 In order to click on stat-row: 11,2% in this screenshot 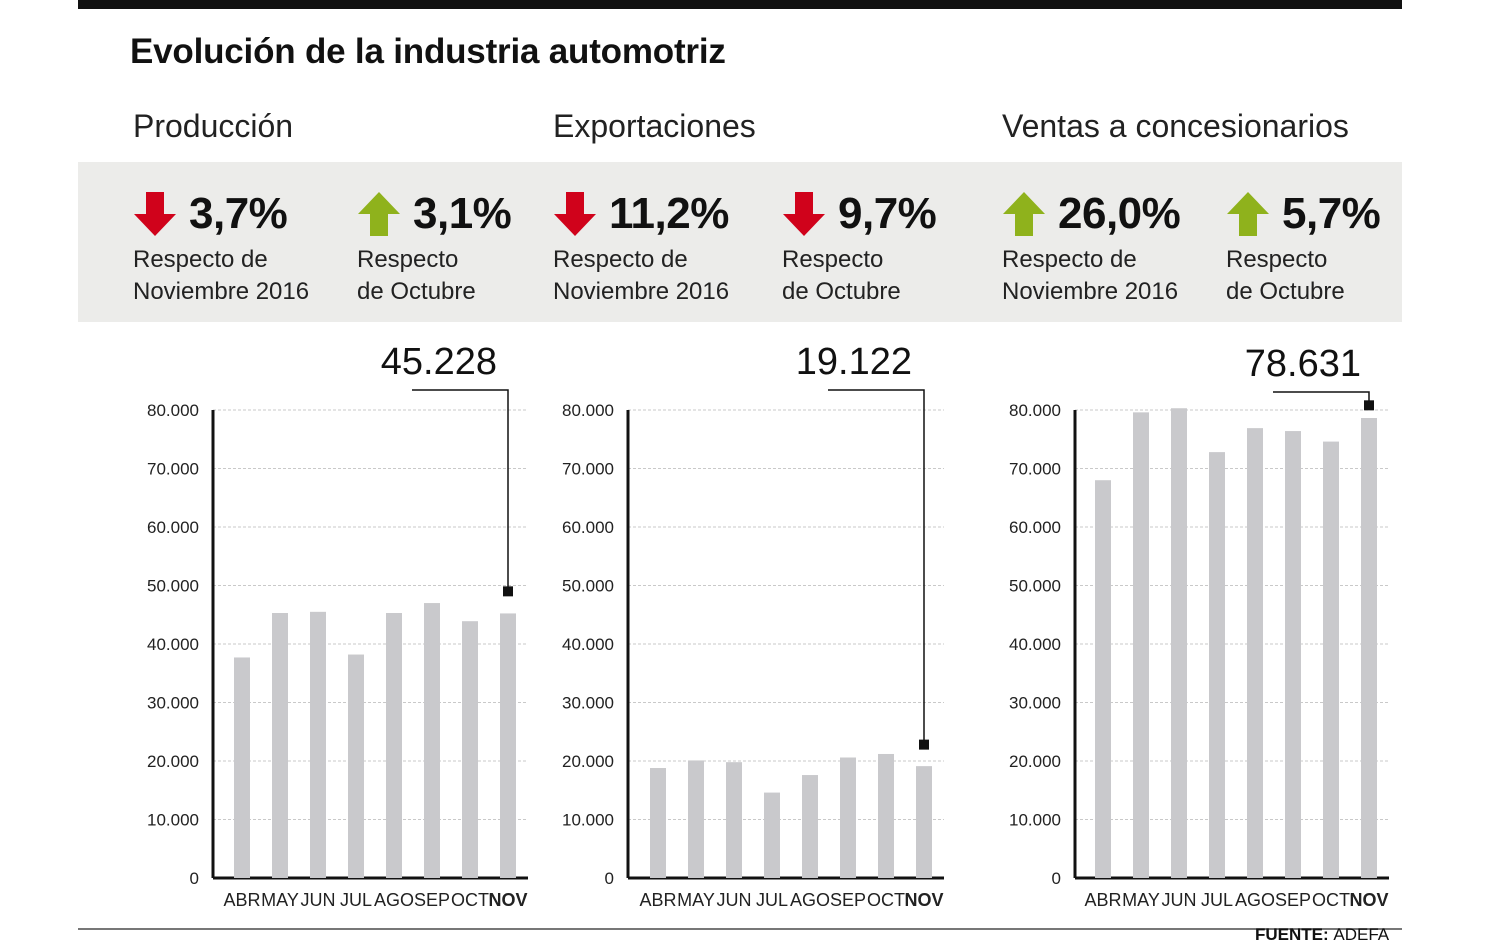, I will do `click(641, 214)`.